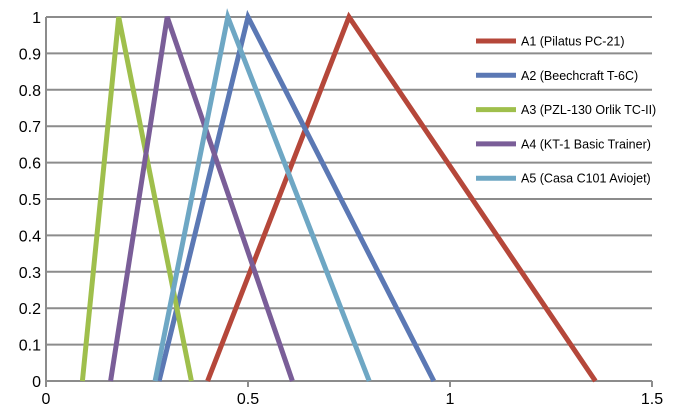  What do you see at coordinates (30, 91) in the screenshot?
I see `y-tick-label: 0.8` at bounding box center [30, 91].